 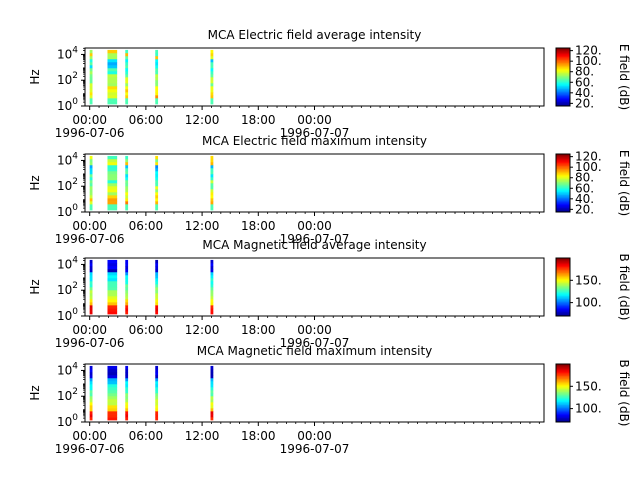 I want to click on x-tick-date: 1996-07-07, so click(x=315, y=133).